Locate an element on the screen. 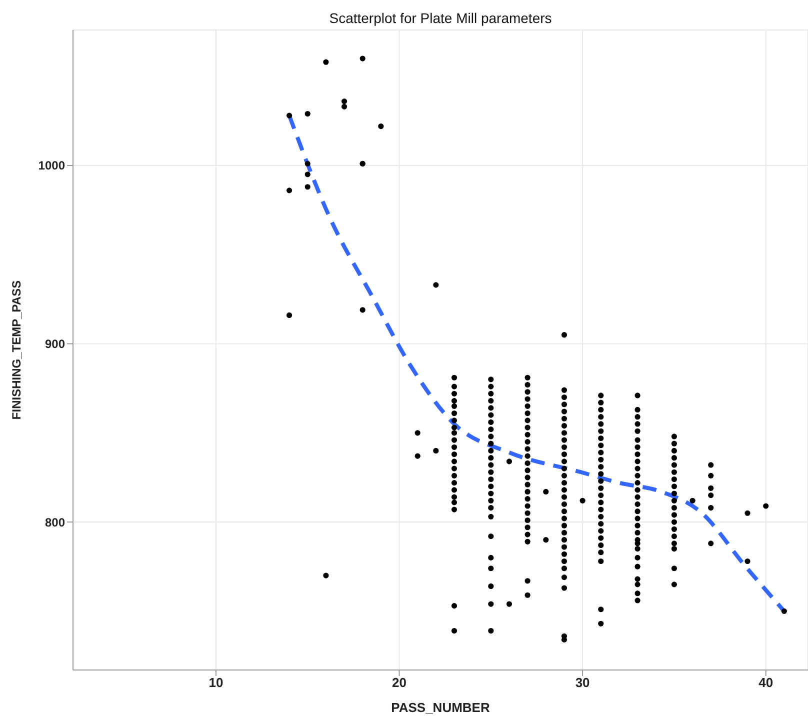 The width and height of the screenshot is (808, 723). x-tick-label: 30 is located at coordinates (582, 682).